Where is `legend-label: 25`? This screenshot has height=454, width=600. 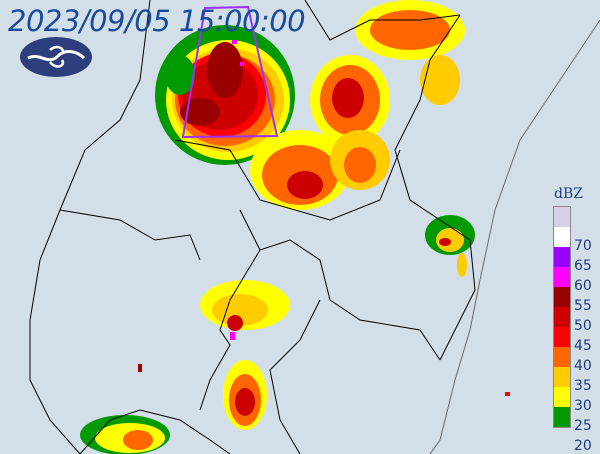 legend-label: 25 is located at coordinates (583, 426).